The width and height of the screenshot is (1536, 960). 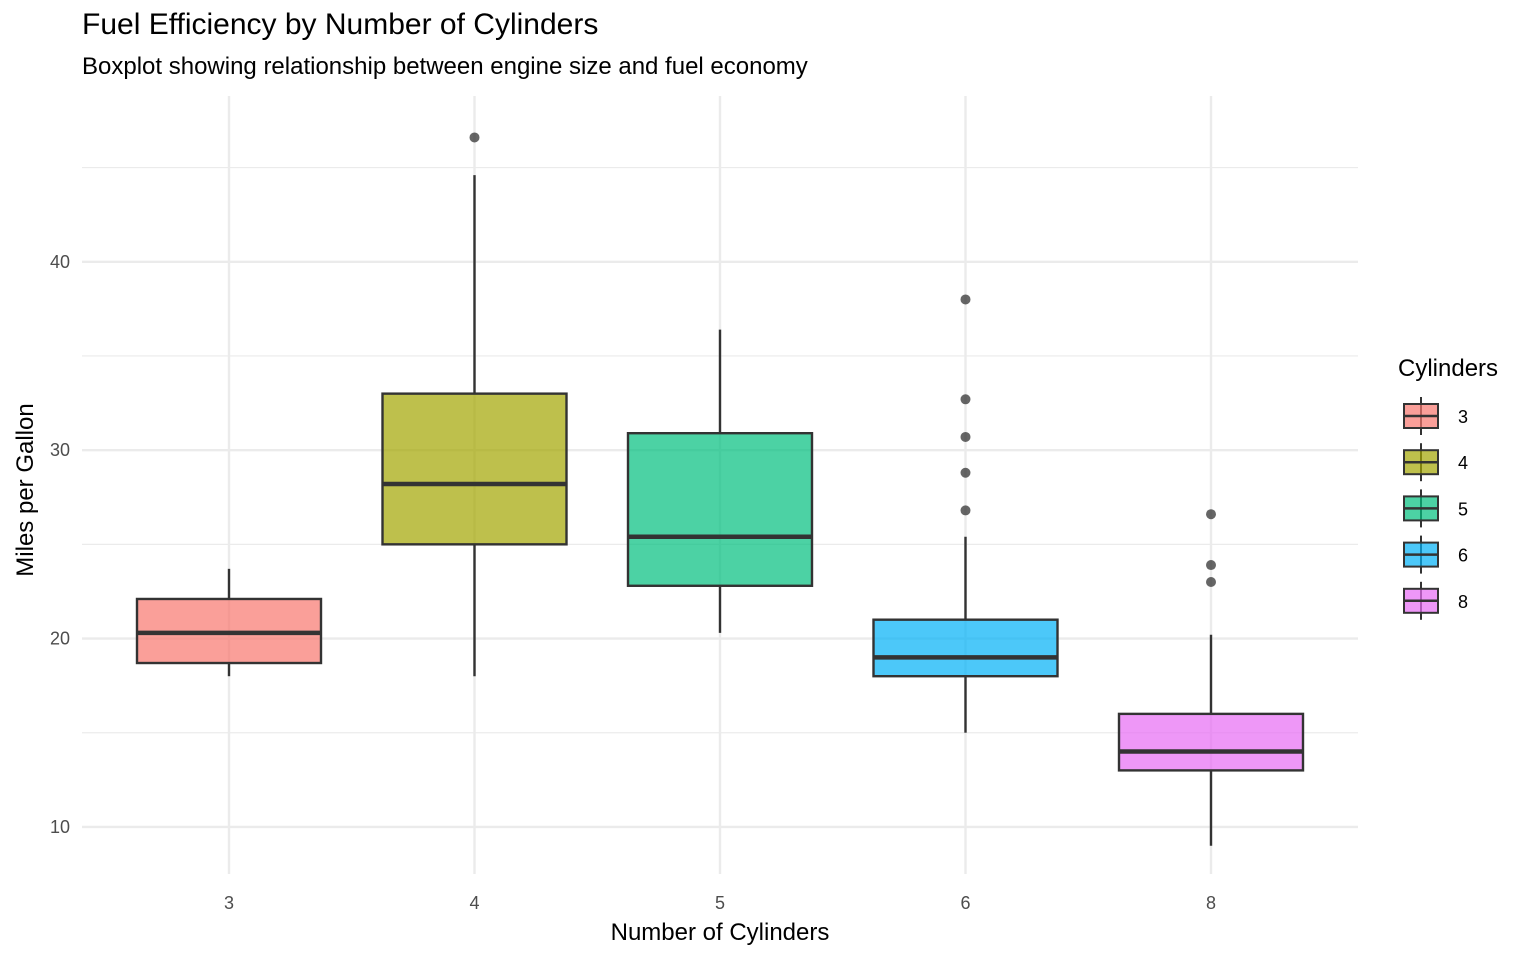 I want to click on legend-item: 4, so click(x=1435, y=462).